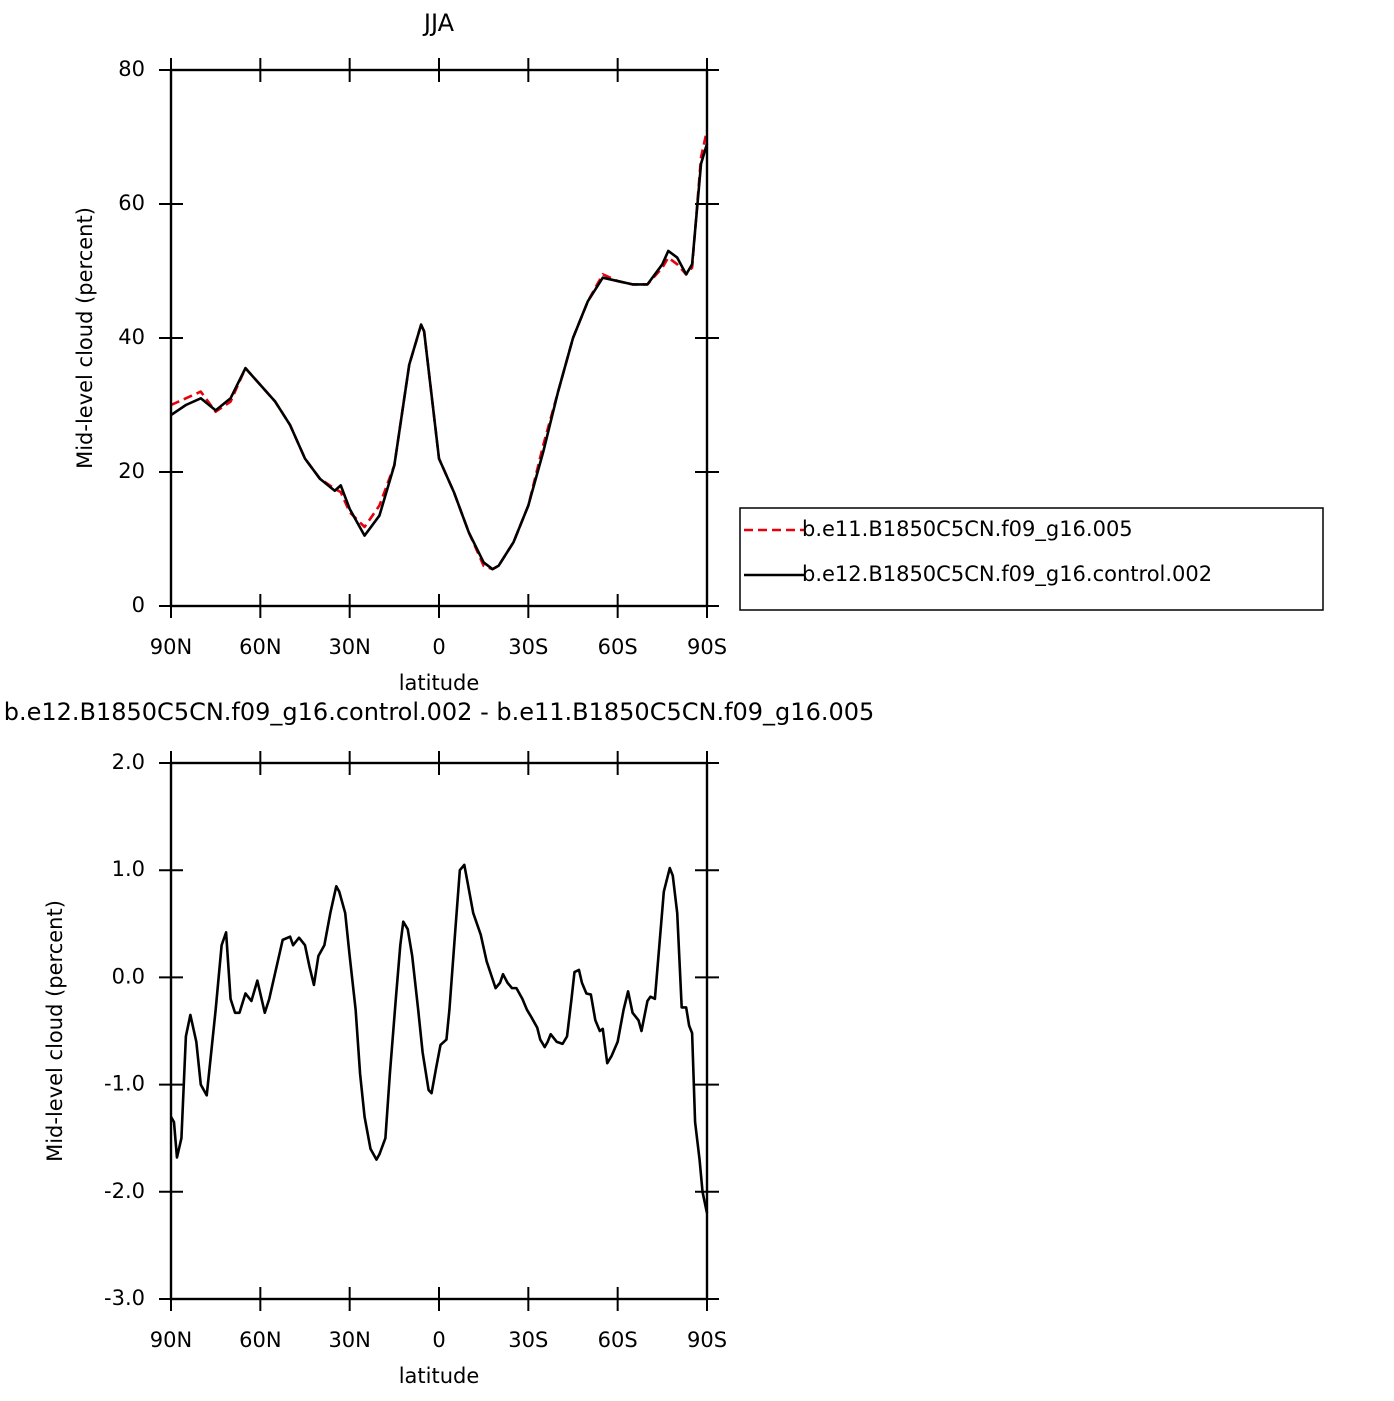 The image size is (1394, 1401). What do you see at coordinates (1031, 559) in the screenshot?
I see `legend-box` at bounding box center [1031, 559].